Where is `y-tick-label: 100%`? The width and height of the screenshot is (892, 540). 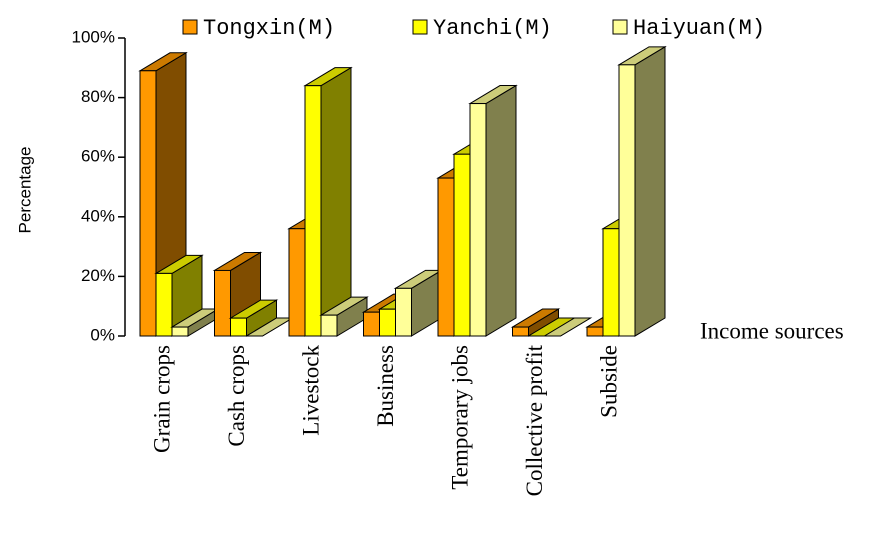
y-tick-label: 100% is located at coordinates (93, 36).